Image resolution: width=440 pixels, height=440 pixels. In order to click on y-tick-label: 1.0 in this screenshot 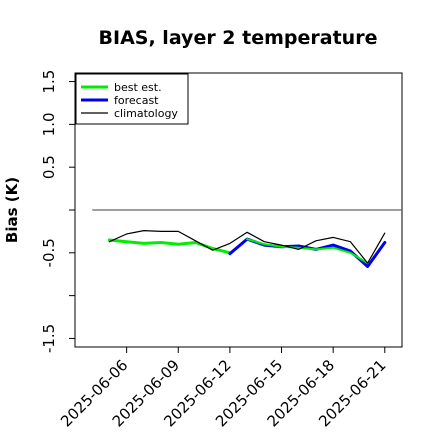, I will do `click(49, 124)`.